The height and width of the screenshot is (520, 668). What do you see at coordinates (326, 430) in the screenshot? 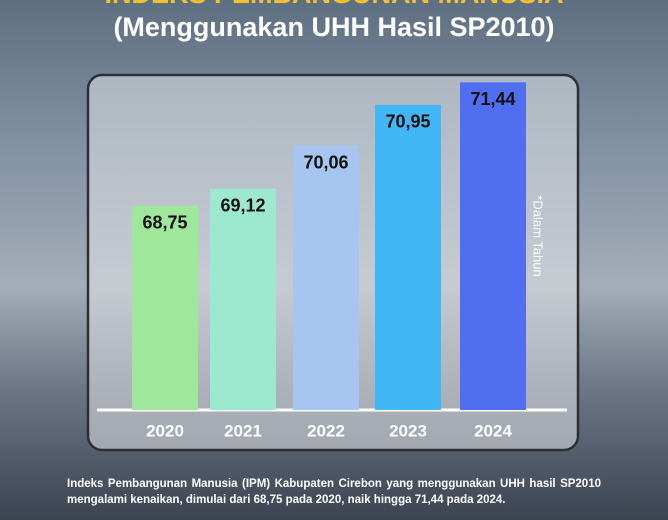
I see `x-tick-label: 2022` at bounding box center [326, 430].